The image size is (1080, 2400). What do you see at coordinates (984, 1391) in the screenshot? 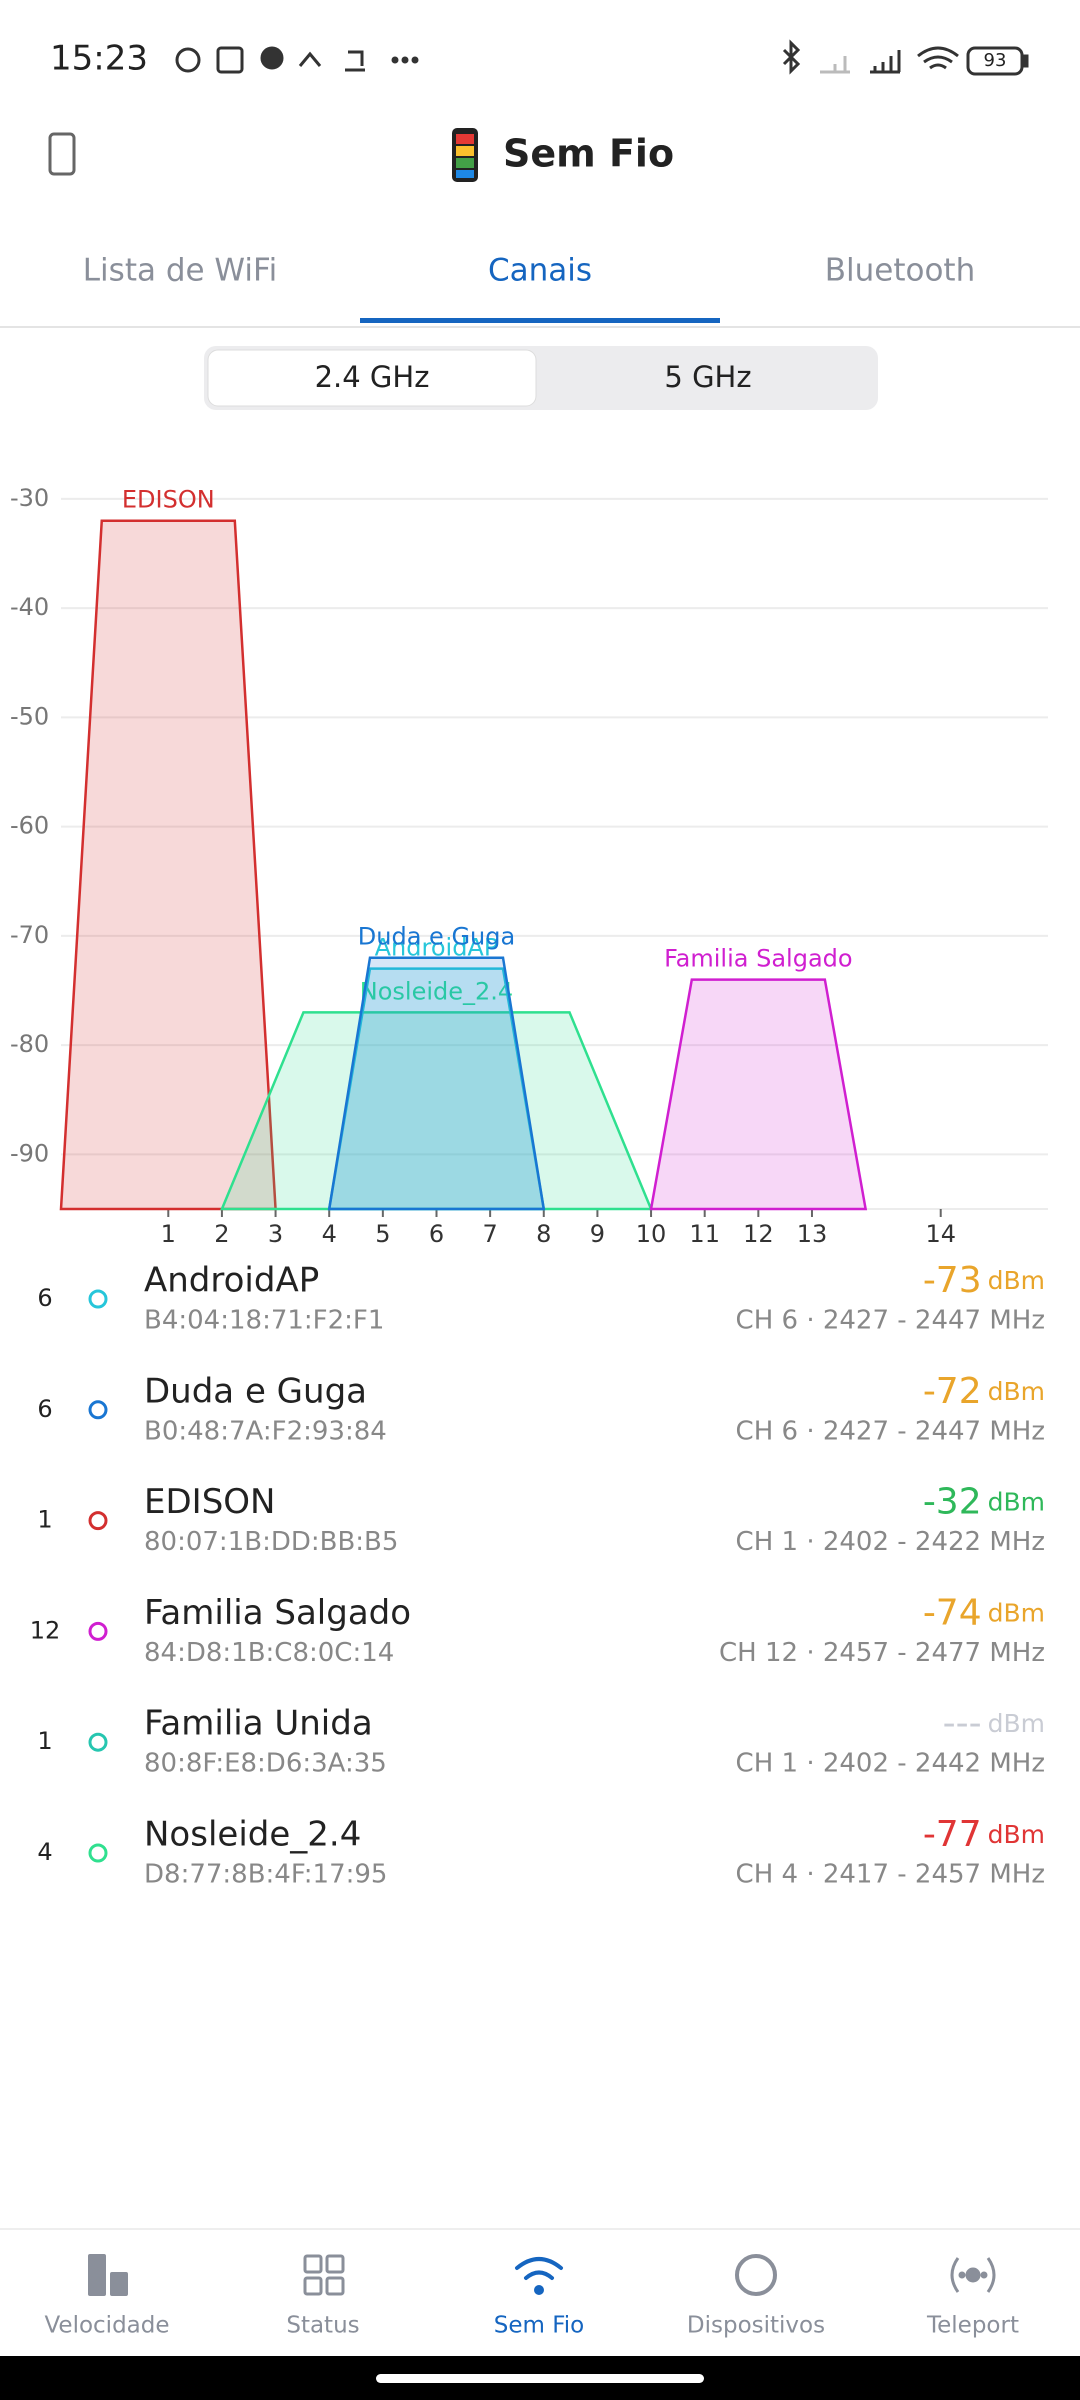
I see `network-signal: -72 dBm` at bounding box center [984, 1391].